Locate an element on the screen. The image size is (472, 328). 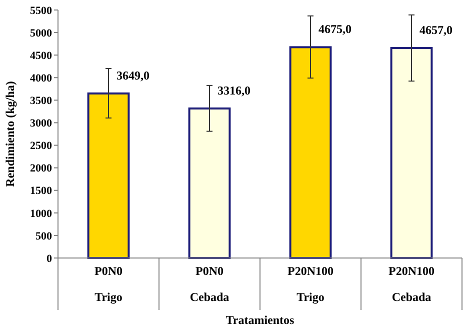
y-tick-label: 1000 is located at coordinates (41, 214).